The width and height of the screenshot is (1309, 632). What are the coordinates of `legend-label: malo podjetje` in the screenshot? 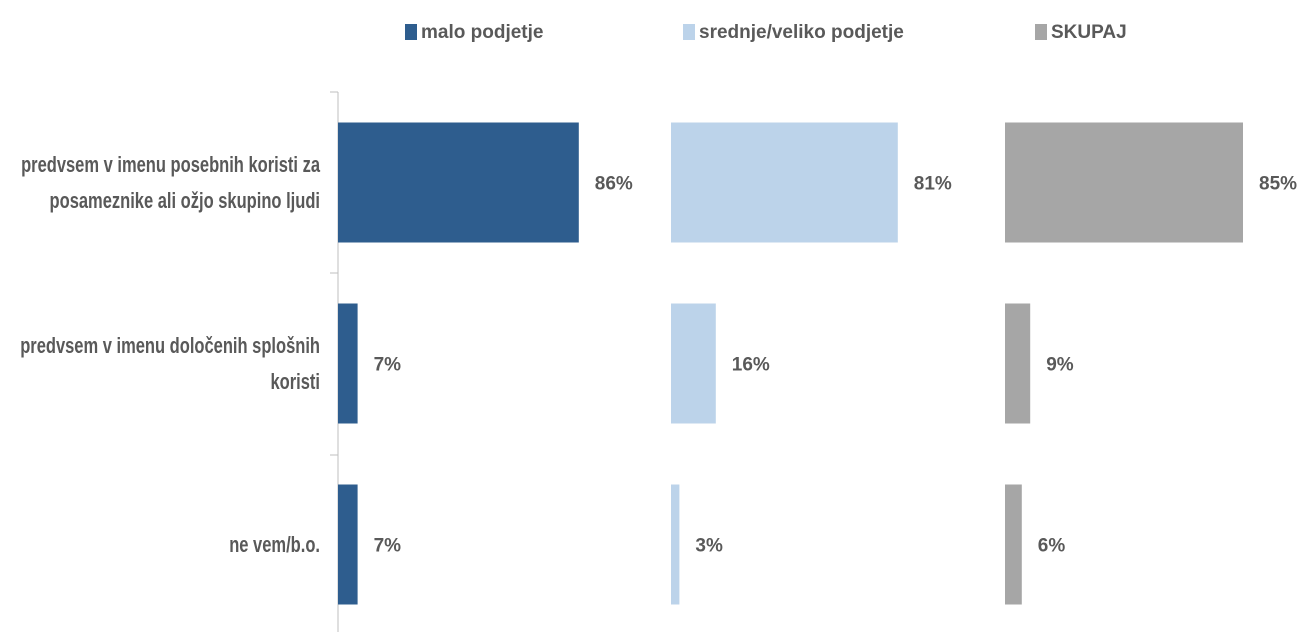 It's located at (482, 32).